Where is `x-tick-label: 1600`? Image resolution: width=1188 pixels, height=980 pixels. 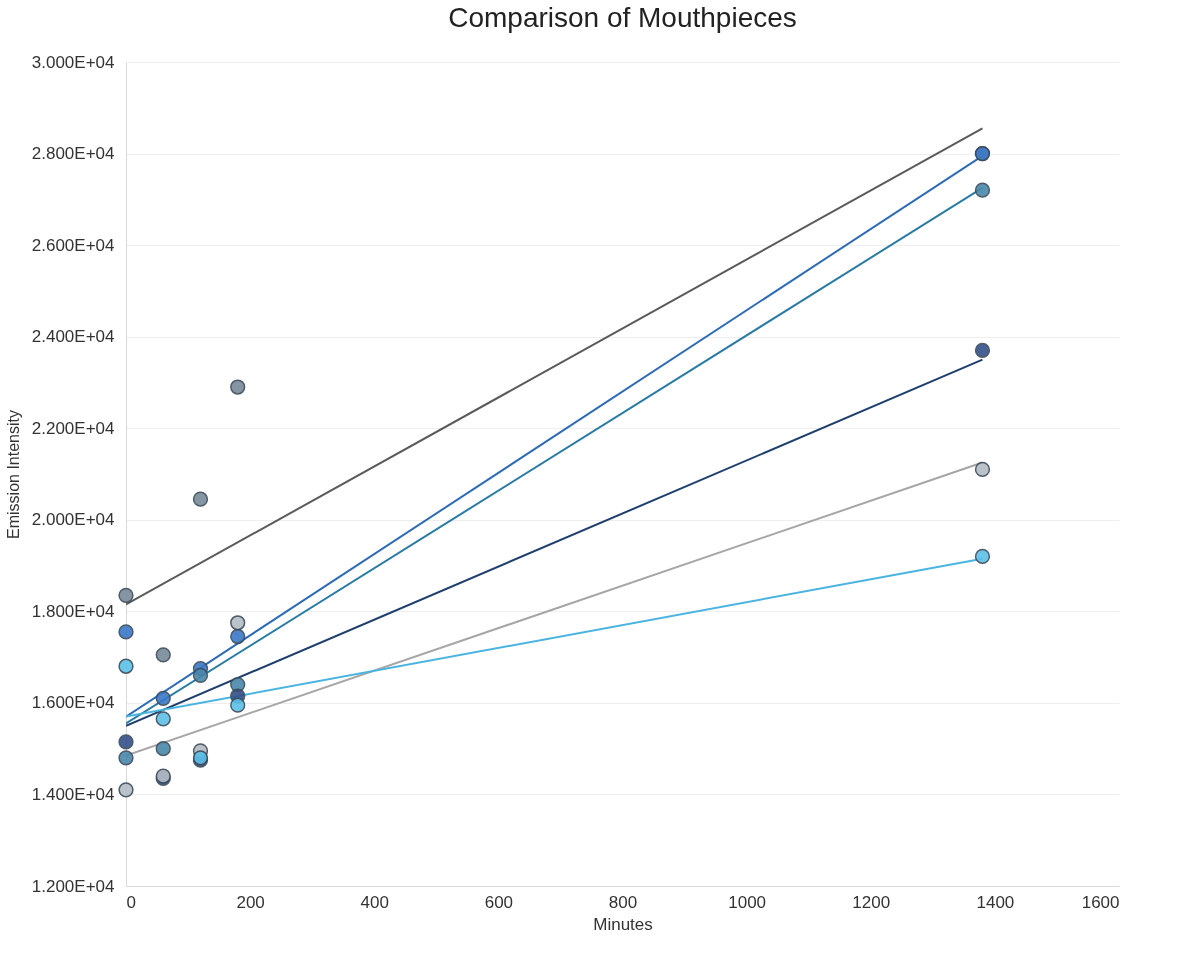
x-tick-label: 1600 is located at coordinates (1100, 902).